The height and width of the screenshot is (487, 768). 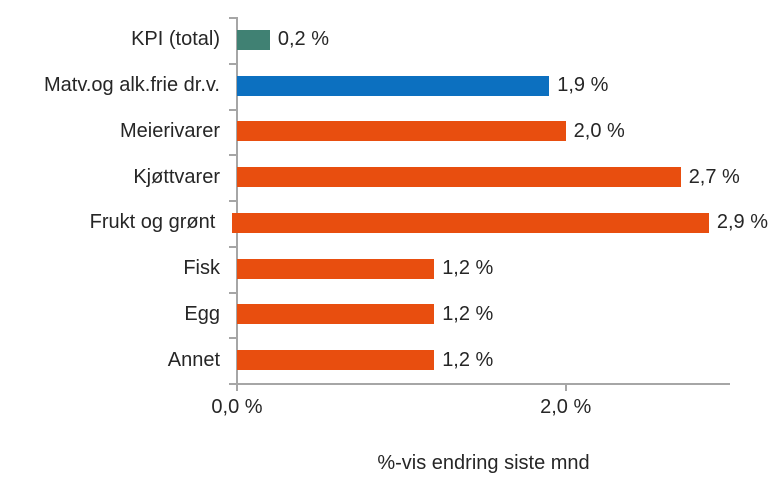 I want to click on category-label: Fisk, so click(x=201, y=268).